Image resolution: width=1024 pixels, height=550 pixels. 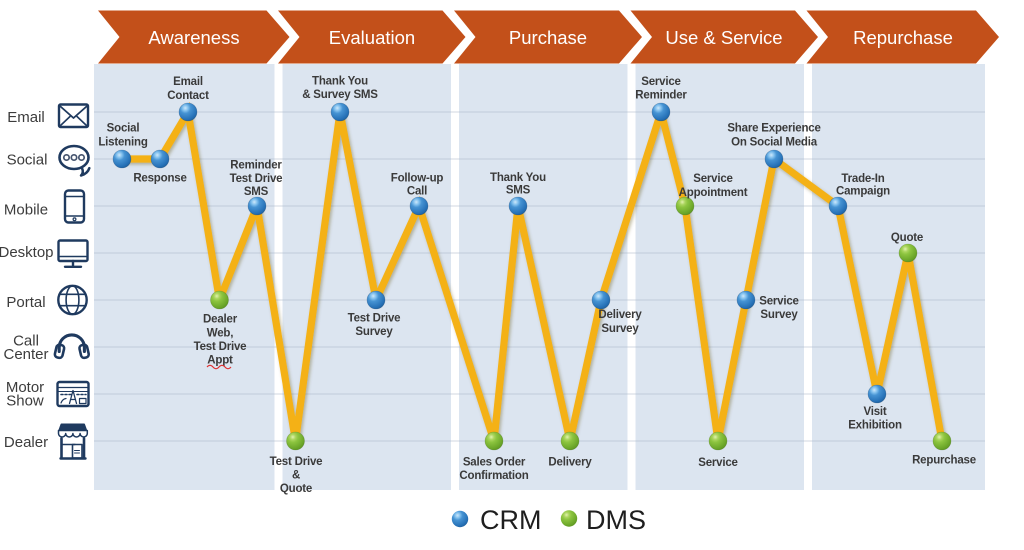 I want to click on svg-text: Listening, so click(x=122, y=143).